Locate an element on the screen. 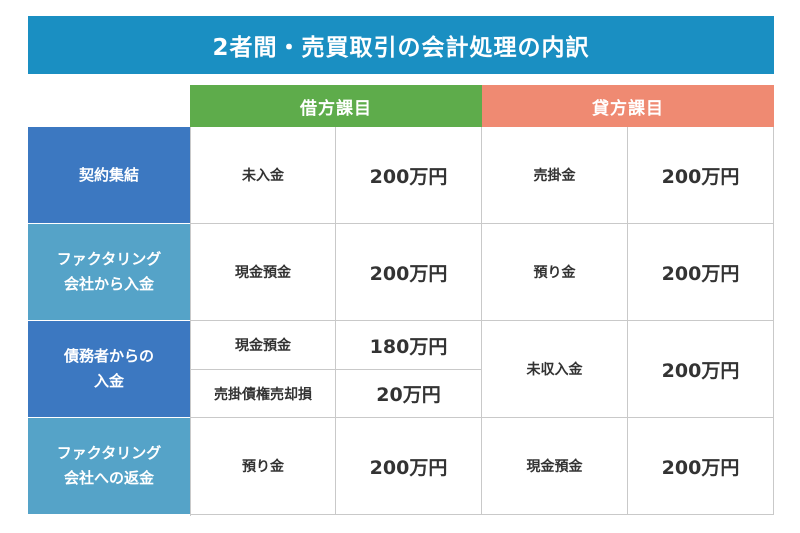 The height and width of the screenshot is (533, 800). row-label-factoring-refund: ファクタリング 会社への返金 is located at coordinates (109, 466).